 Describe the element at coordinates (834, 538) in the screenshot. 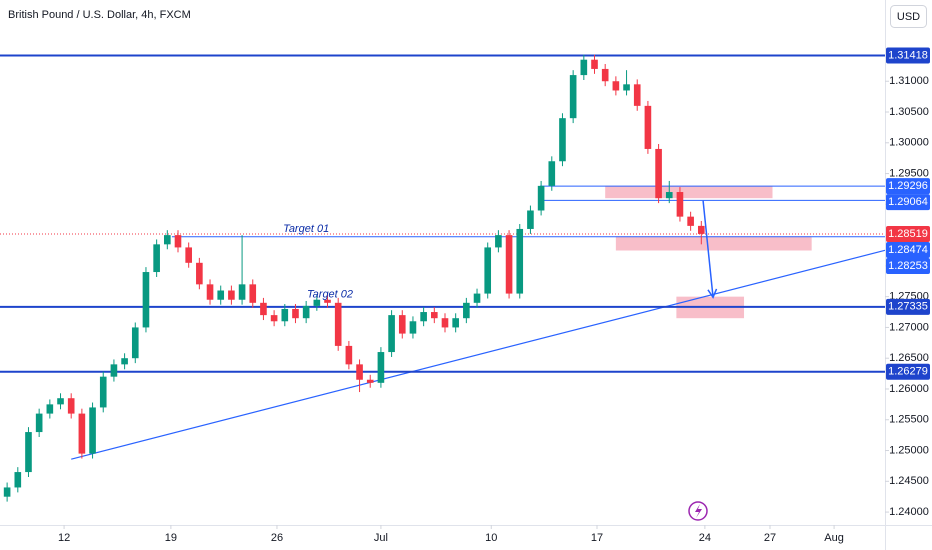

I see `x-tick-label: Aug` at that location.